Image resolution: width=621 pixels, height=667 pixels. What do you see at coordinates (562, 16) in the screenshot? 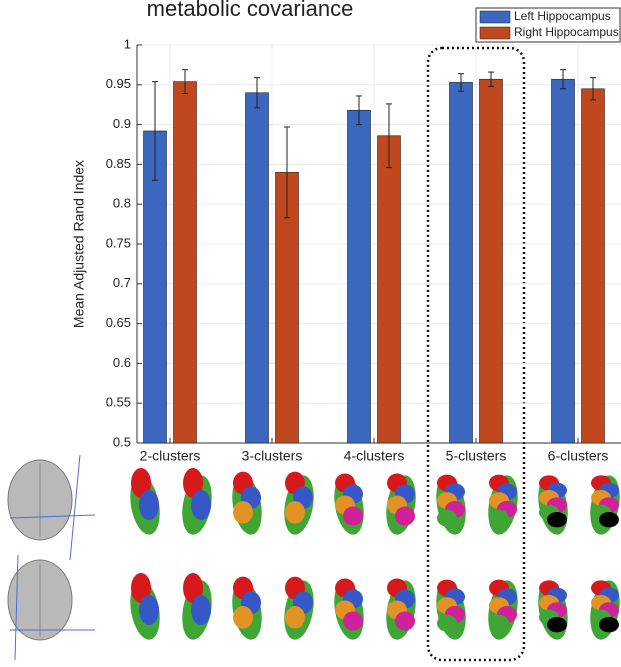
I see `legend-label: Left Hippocampus` at bounding box center [562, 16].